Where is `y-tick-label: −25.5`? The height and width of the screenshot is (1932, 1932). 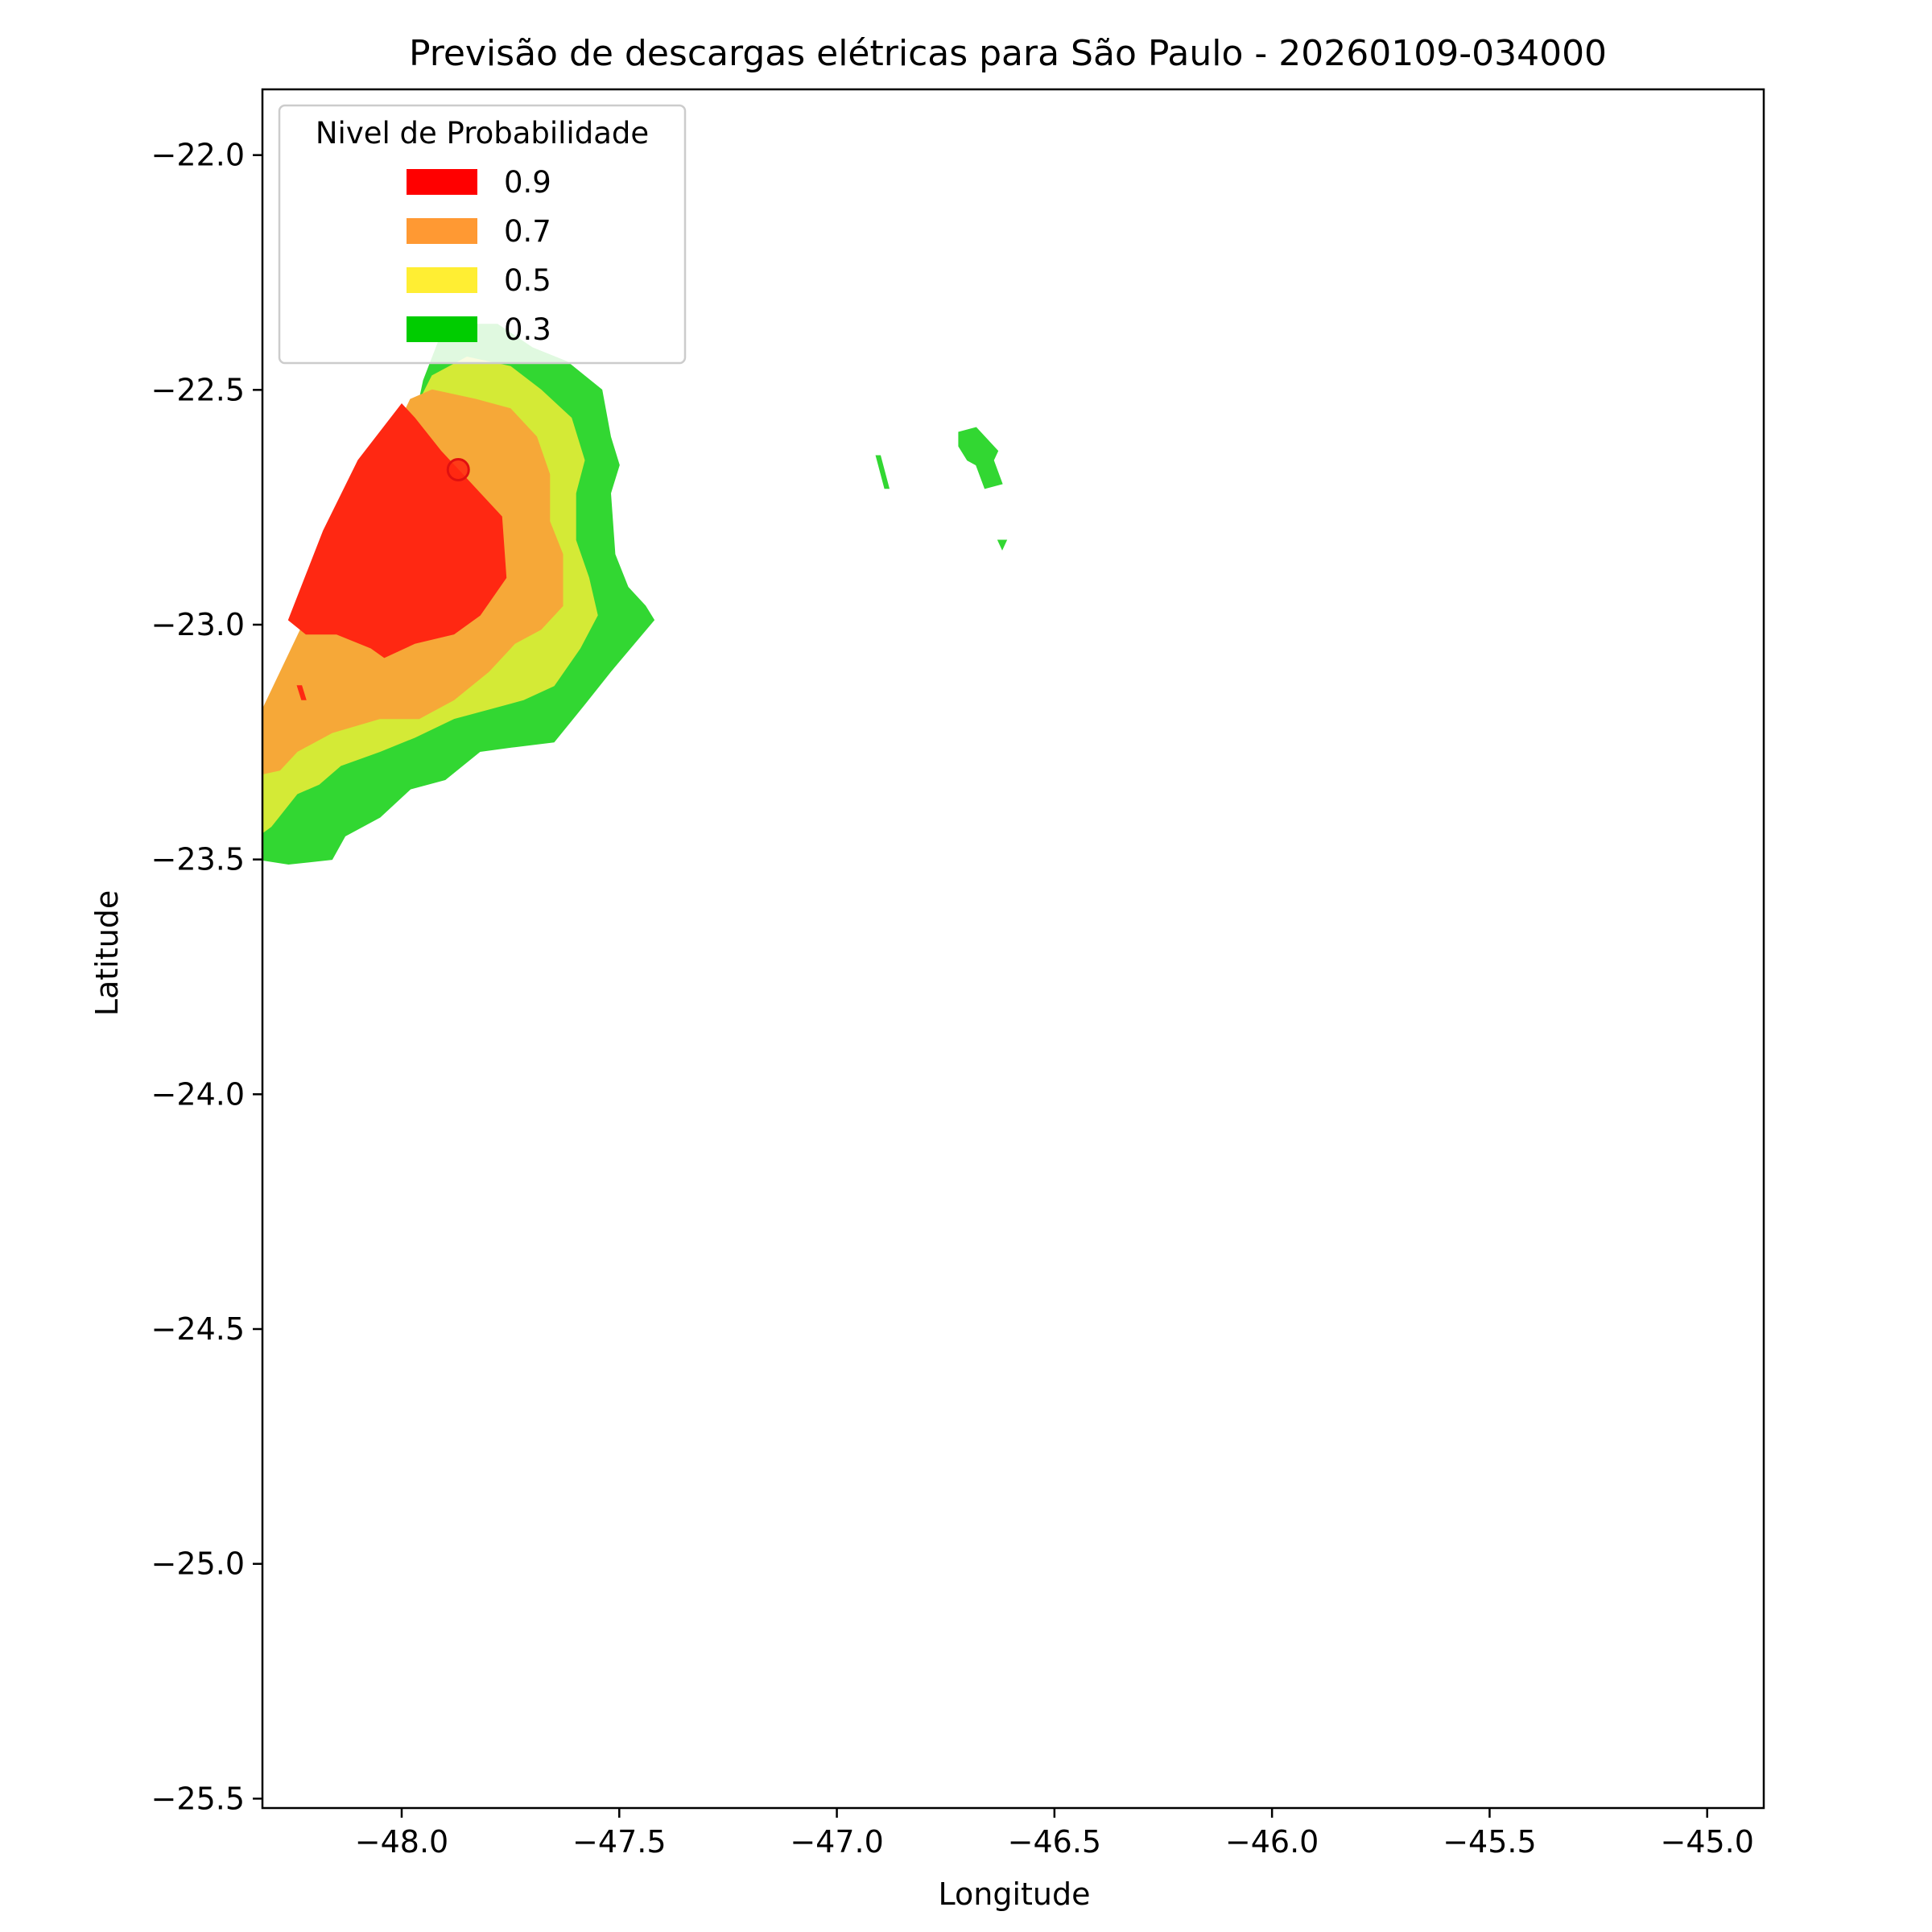 y-tick-label: −25.5 is located at coordinates (198, 1798).